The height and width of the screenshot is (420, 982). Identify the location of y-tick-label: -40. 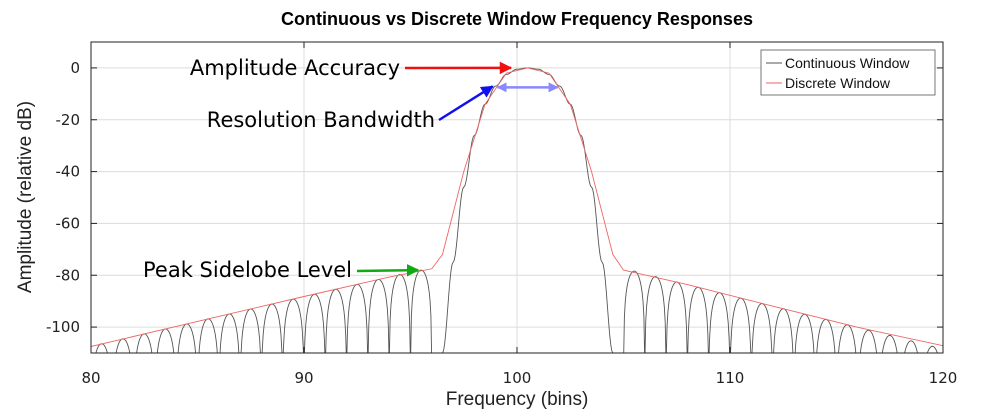
(68, 172).